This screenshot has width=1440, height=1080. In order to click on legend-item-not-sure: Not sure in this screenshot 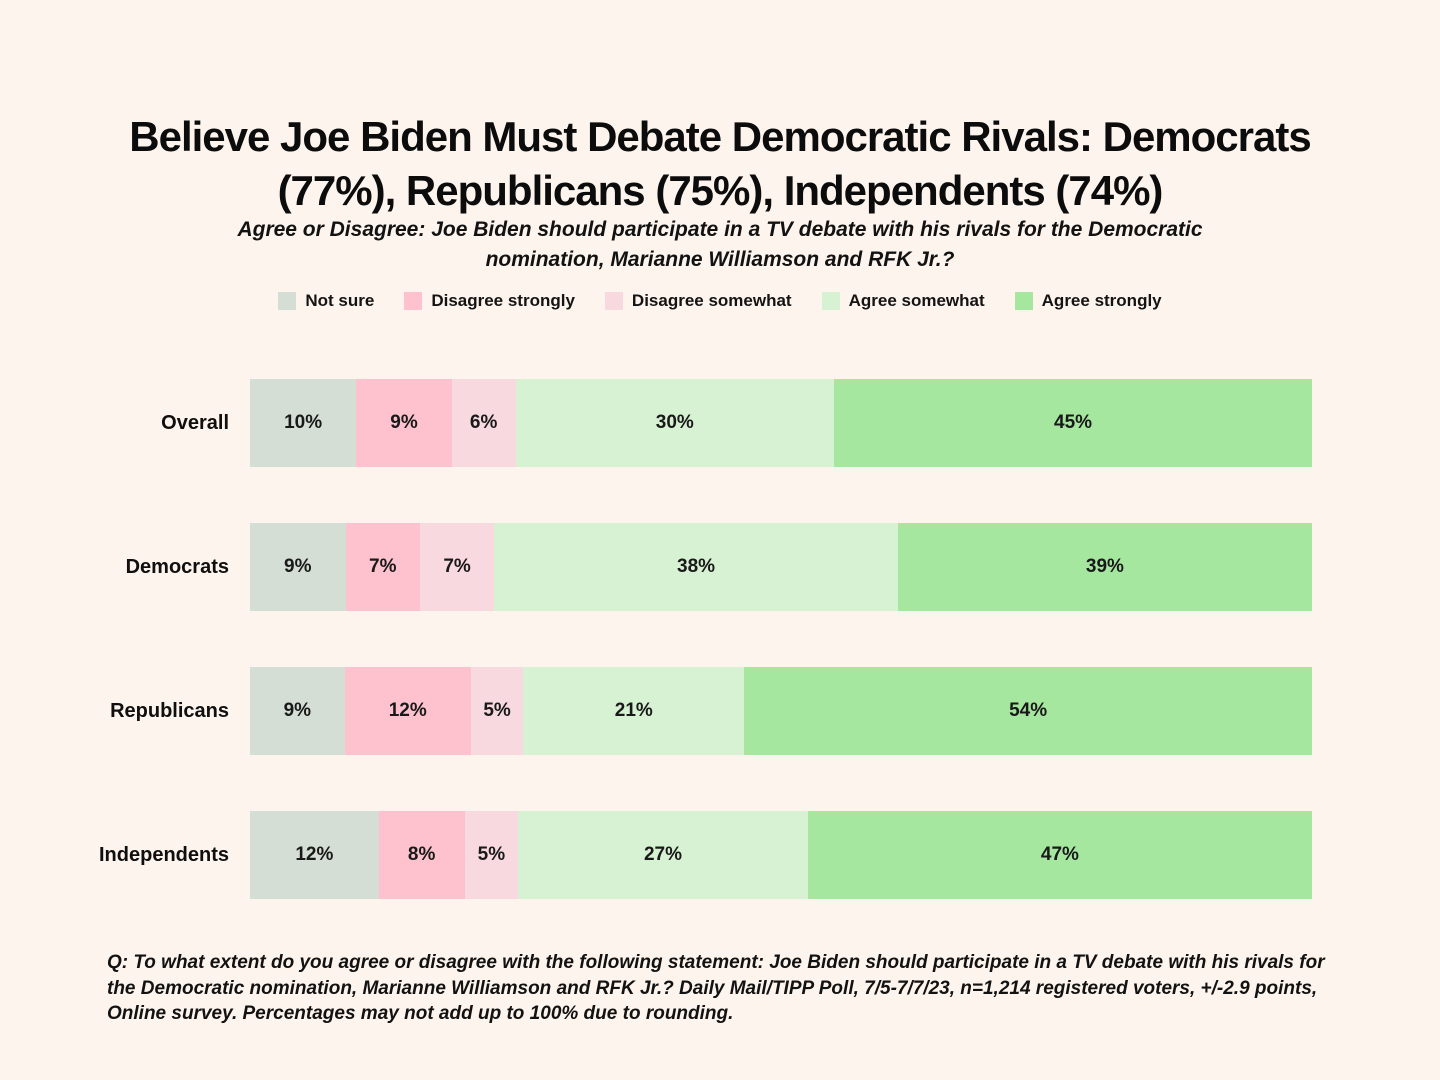, I will do `click(326, 301)`.